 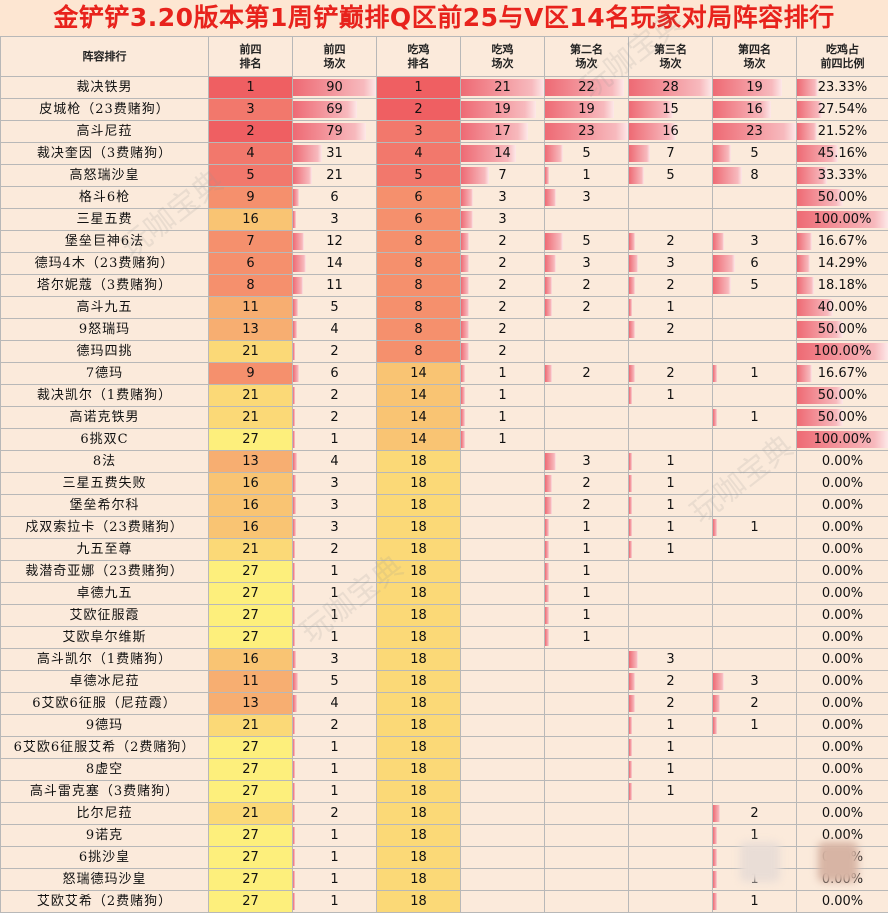 What do you see at coordinates (105, 88) in the screenshot?
I see `lineup-name-cell: 裁决铁男` at bounding box center [105, 88].